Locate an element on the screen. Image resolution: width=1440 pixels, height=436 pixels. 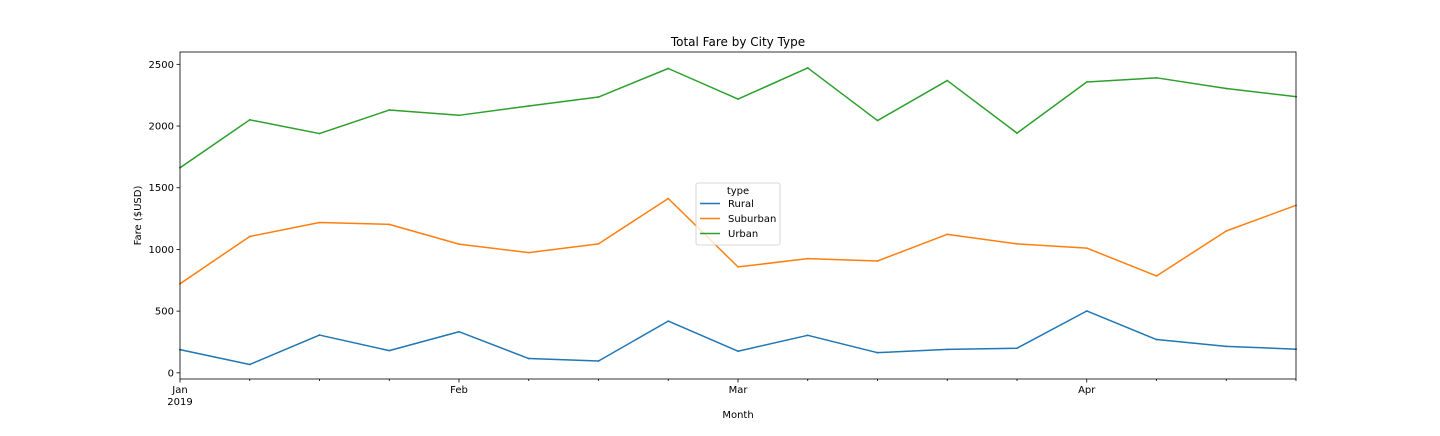
legend-title: type is located at coordinates (738, 191).